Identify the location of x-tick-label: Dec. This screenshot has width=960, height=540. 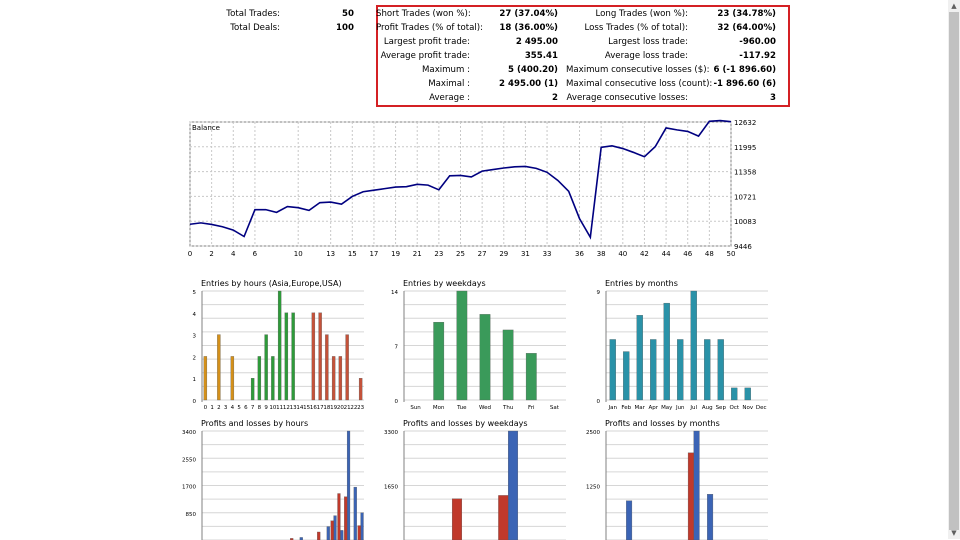
(761, 408).